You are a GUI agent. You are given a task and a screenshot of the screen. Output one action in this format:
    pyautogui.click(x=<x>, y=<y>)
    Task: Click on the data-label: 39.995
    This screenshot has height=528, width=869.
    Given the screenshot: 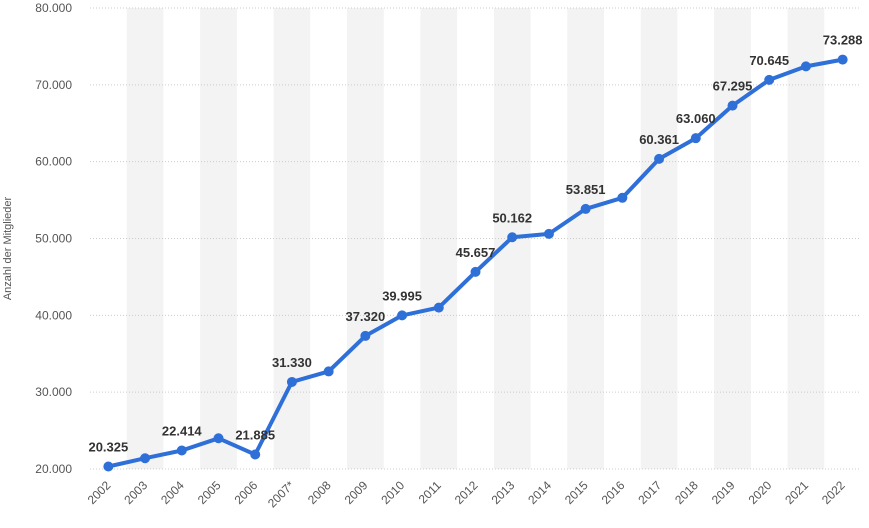 What is the action you would take?
    pyautogui.click(x=402, y=295)
    